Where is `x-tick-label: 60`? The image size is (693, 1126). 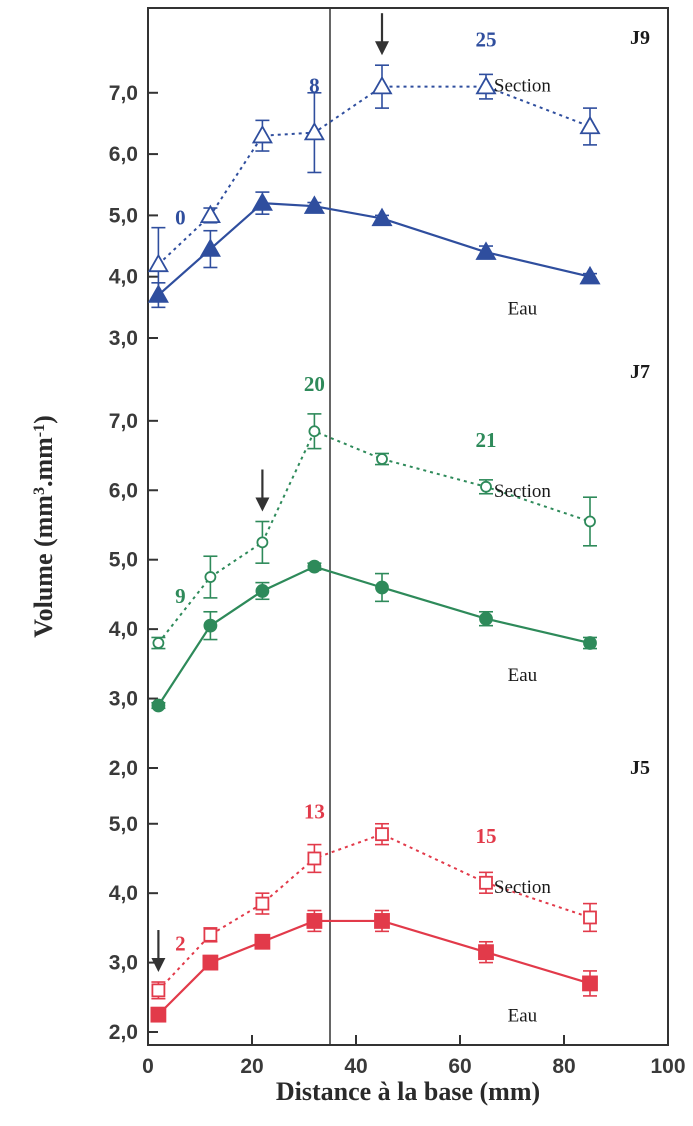
x-tick-label: 60 is located at coordinates (459, 1066).